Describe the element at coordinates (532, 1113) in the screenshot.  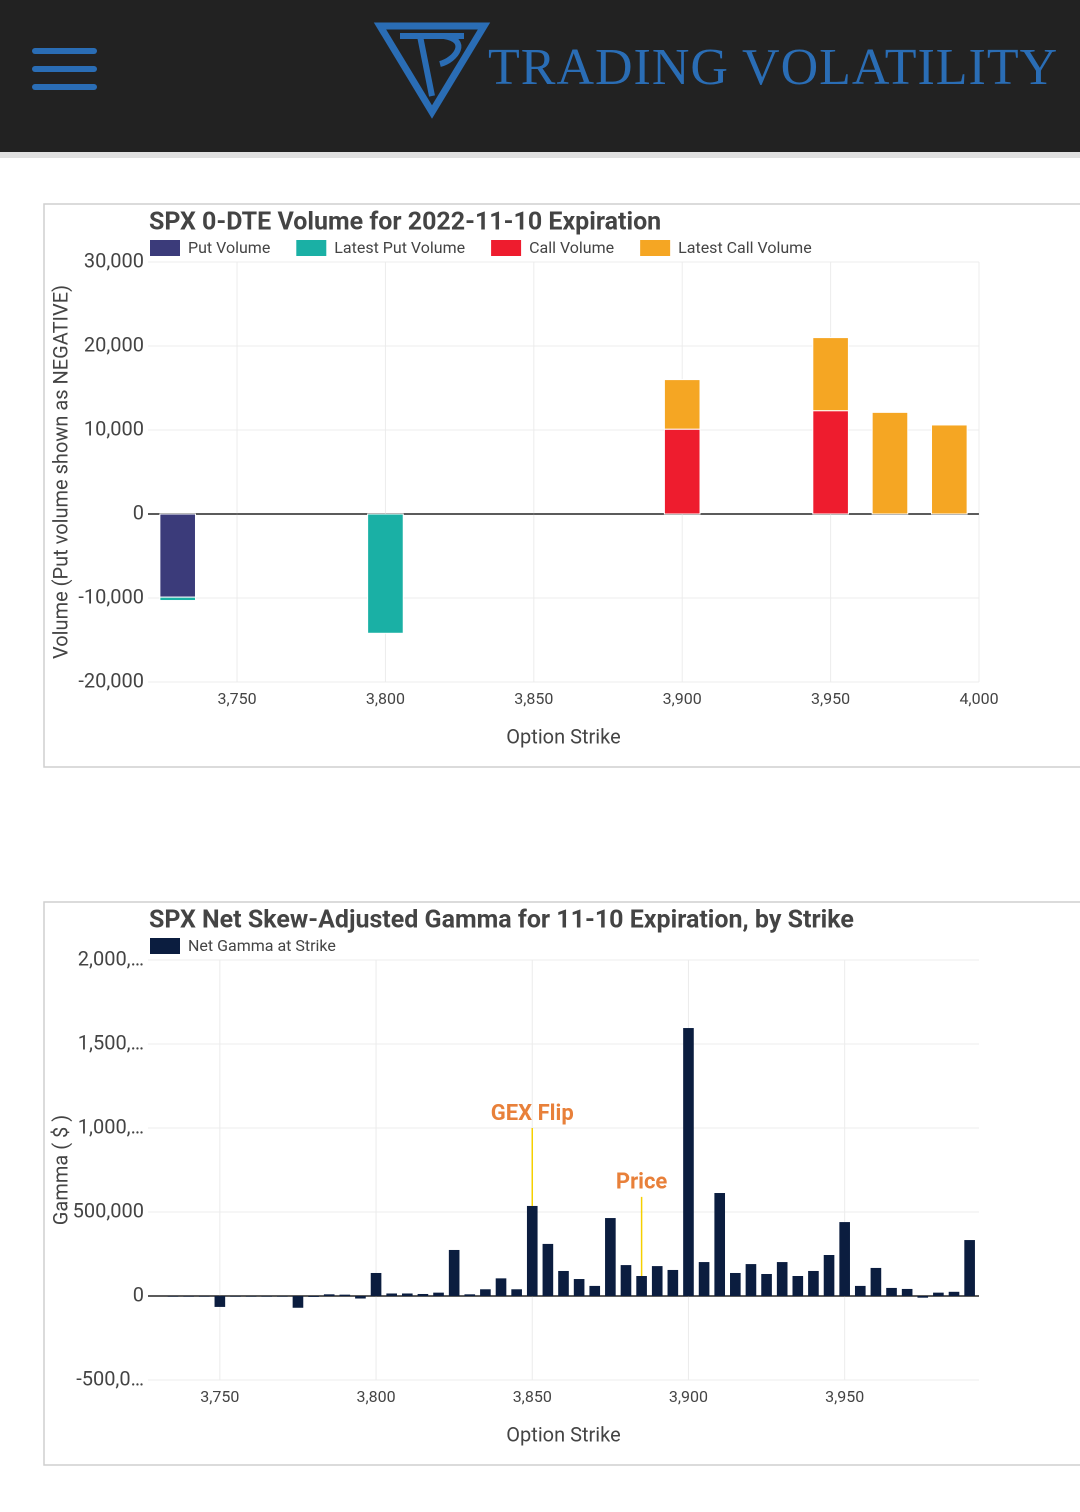
I see `annotation-label: GEX Flip` at that location.